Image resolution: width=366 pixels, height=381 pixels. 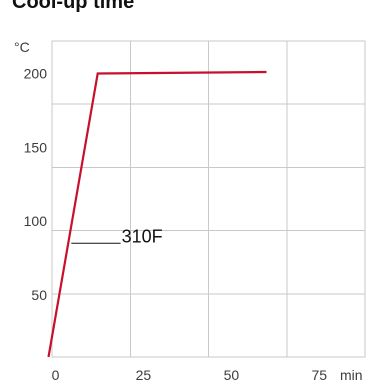 What do you see at coordinates (142, 236) in the screenshot?
I see `annotation-label-310f: 310F` at bounding box center [142, 236].